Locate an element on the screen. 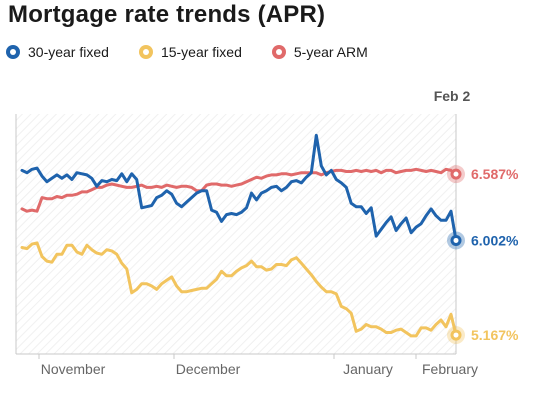 The image size is (536, 402). legend-item-30-year-fixed: 30-year fixed is located at coordinates (57, 52).